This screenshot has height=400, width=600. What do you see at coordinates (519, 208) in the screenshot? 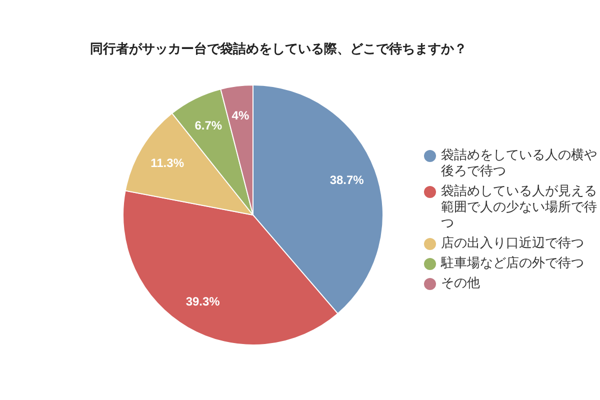
I see `legend-label: 袋詰めしている人が見える範囲で人の少ない場所で待つ` at bounding box center [519, 208].